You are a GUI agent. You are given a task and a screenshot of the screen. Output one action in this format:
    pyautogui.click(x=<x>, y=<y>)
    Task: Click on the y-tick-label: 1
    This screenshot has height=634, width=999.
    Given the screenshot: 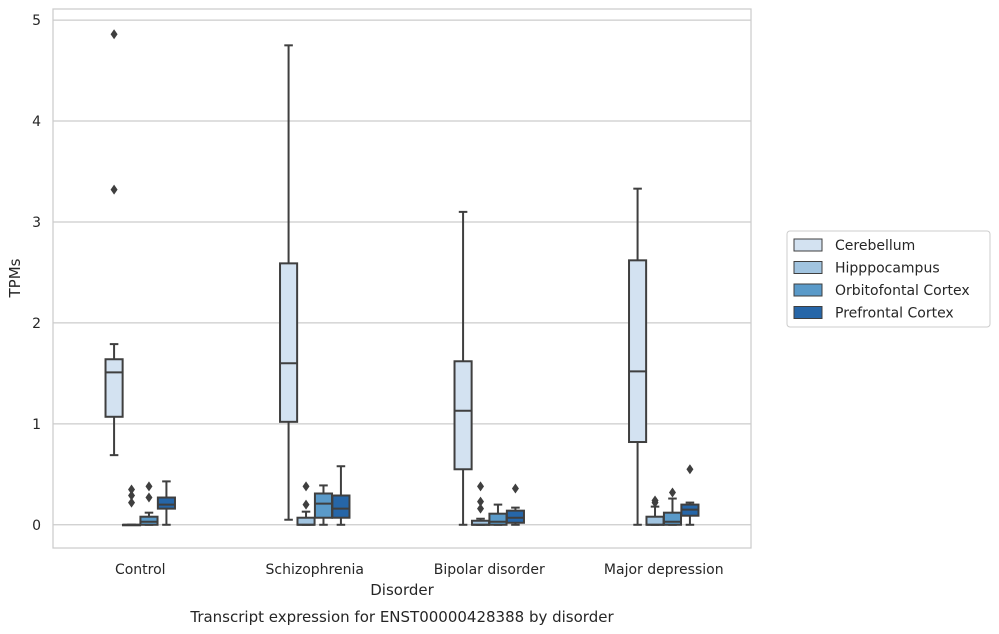 What is the action you would take?
    pyautogui.click(x=36, y=425)
    